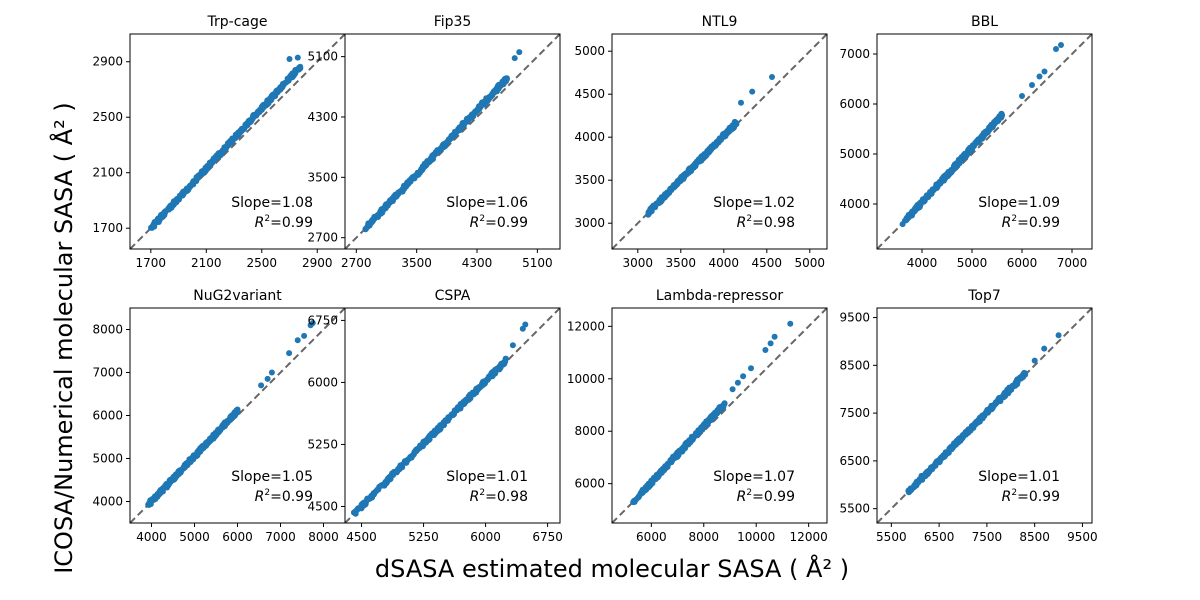  Describe the element at coordinates (322, 57) in the screenshot. I see `y-tick-label: 5100` at that location.